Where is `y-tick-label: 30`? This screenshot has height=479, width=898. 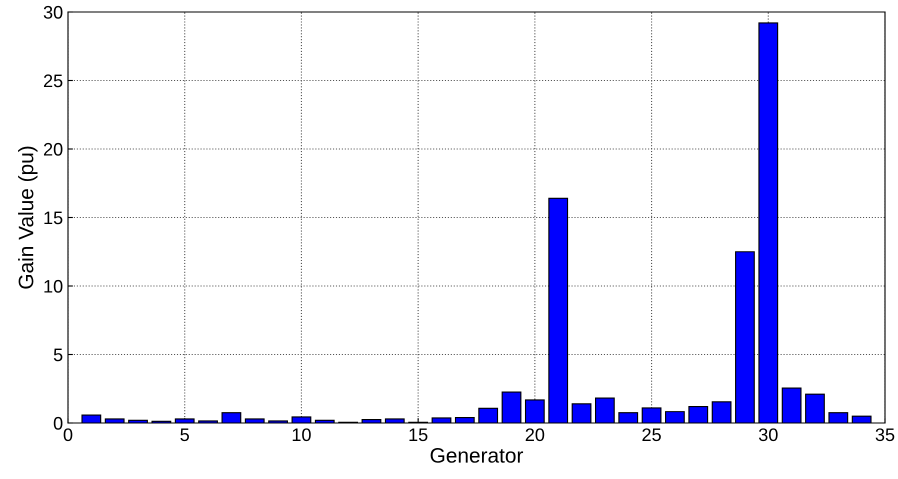 y-tick-label: 30 is located at coordinates (53, 12).